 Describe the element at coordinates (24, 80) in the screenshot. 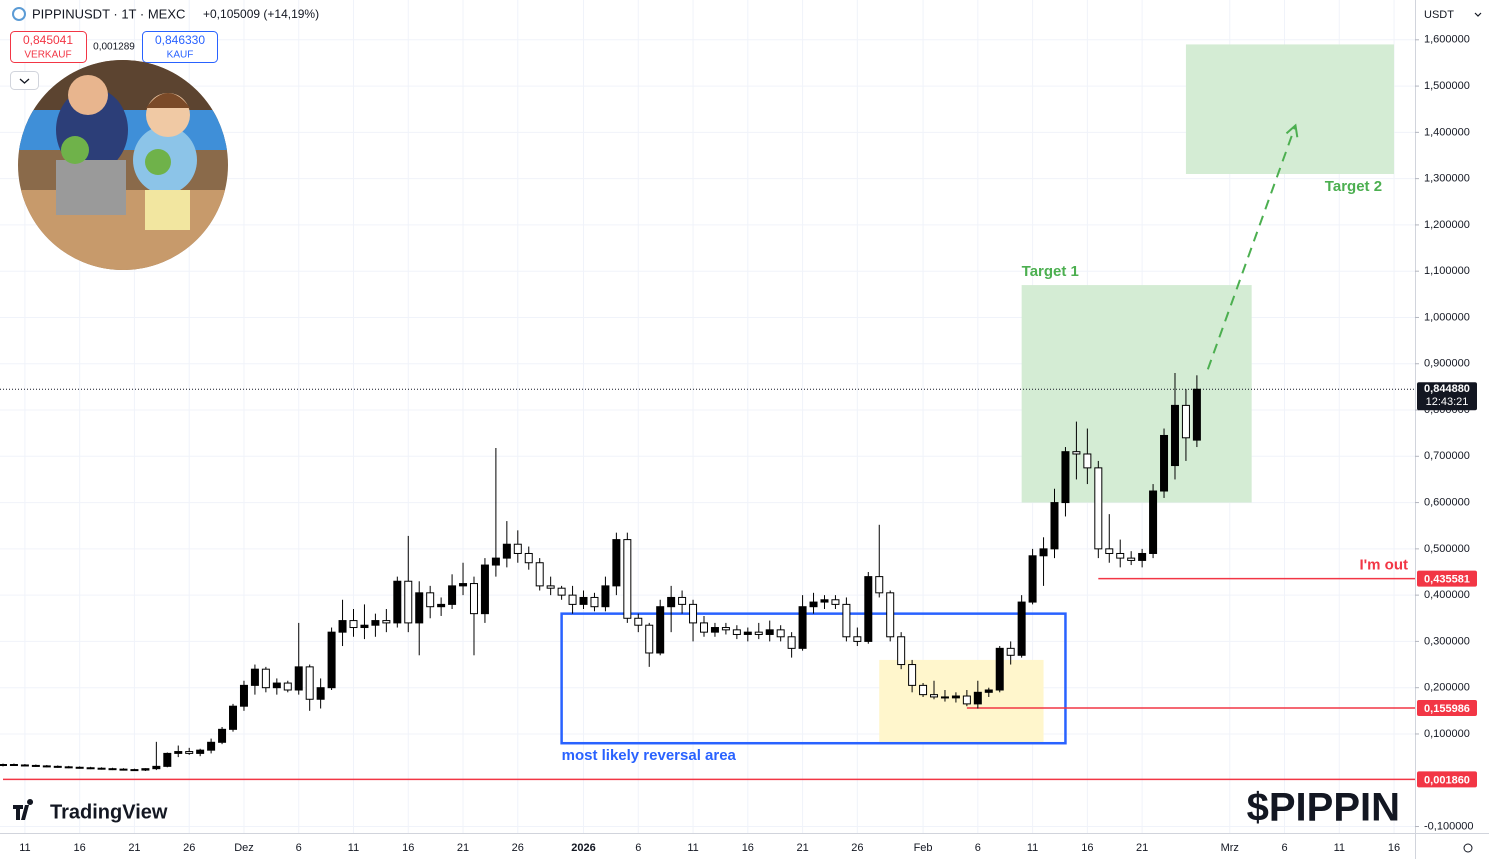

I see `collapse-button` at that location.